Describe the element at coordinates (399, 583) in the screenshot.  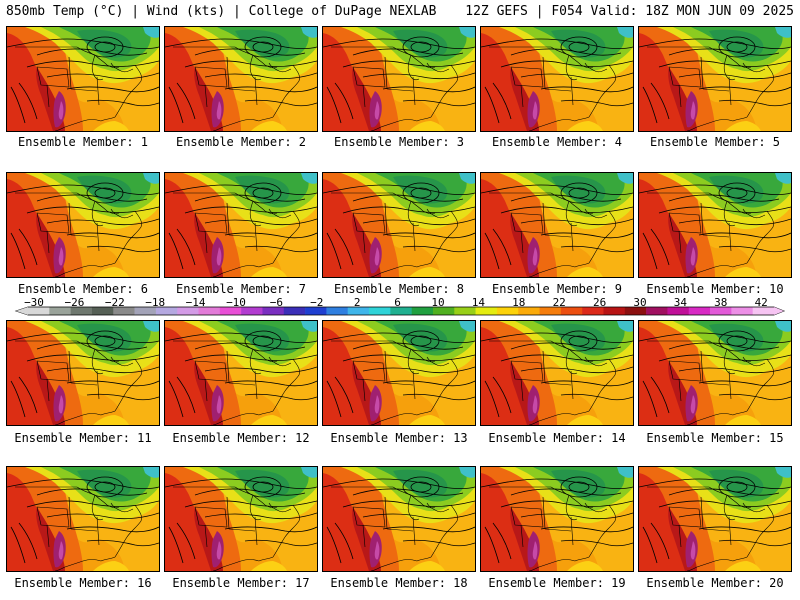
I see `ensemble-member-label: Ensemble Member: 18` at that location.